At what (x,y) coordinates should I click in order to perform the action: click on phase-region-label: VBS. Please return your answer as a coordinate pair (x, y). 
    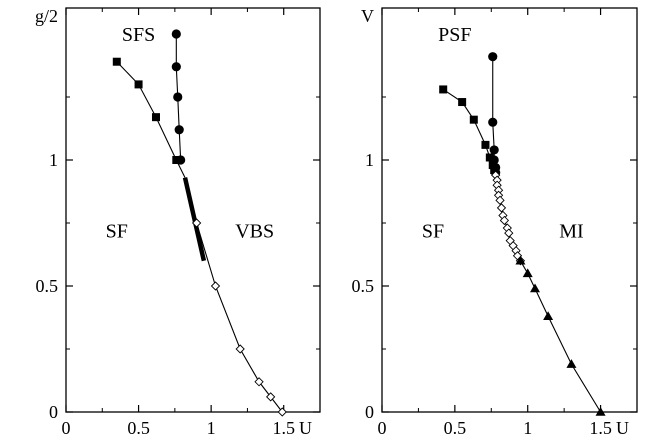
    Looking at the image, I should click on (254, 232).